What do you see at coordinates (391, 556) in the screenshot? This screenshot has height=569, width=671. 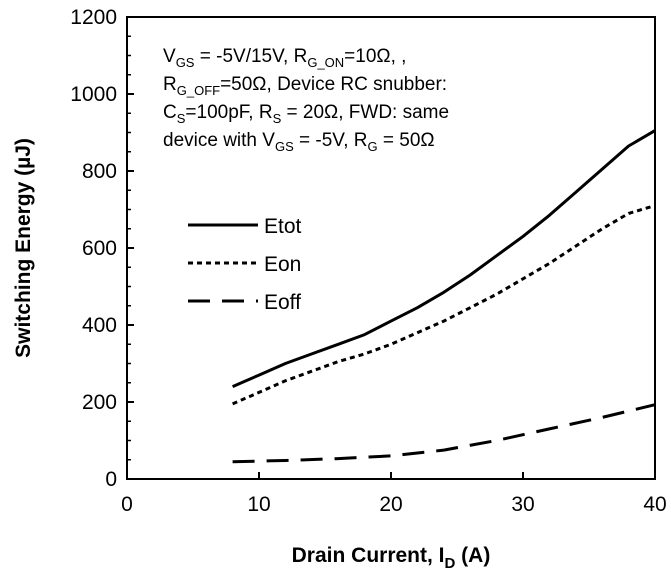 I see `x-axis-title: Drain Current, ID (A)` at bounding box center [391, 556].